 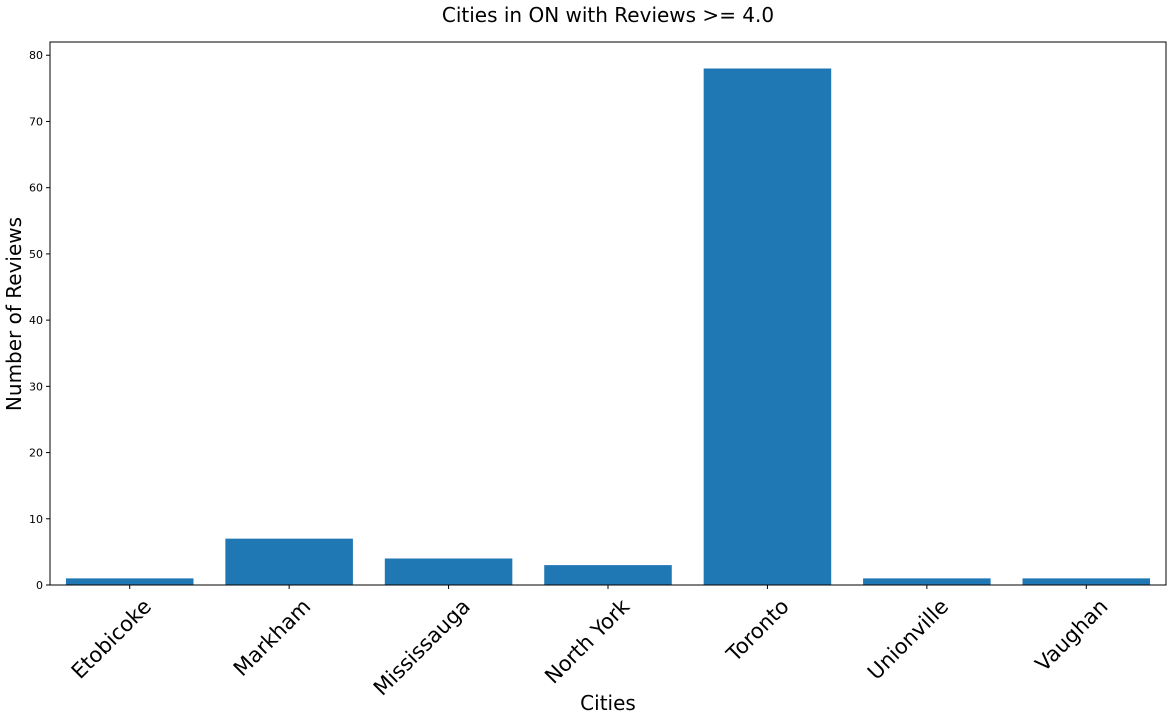 What do you see at coordinates (36, 121) in the screenshot?
I see `y-tick-label: 70` at bounding box center [36, 121].